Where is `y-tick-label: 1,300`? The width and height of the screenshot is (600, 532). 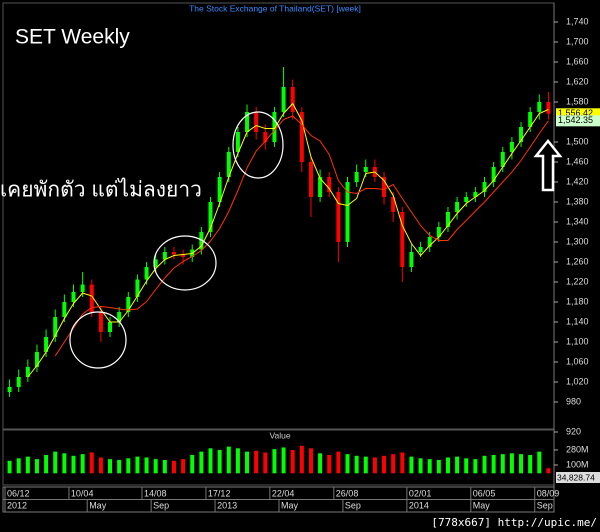
y-tick-label: 1,300 is located at coordinates (577, 241).